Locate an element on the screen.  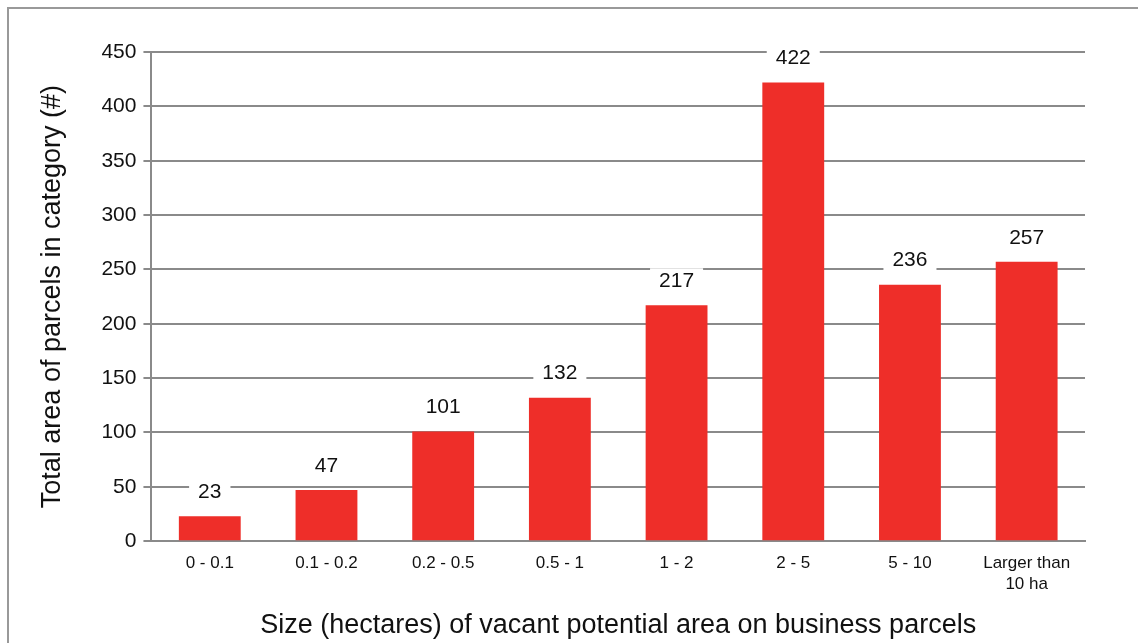
data-label: 101 is located at coordinates (443, 406).